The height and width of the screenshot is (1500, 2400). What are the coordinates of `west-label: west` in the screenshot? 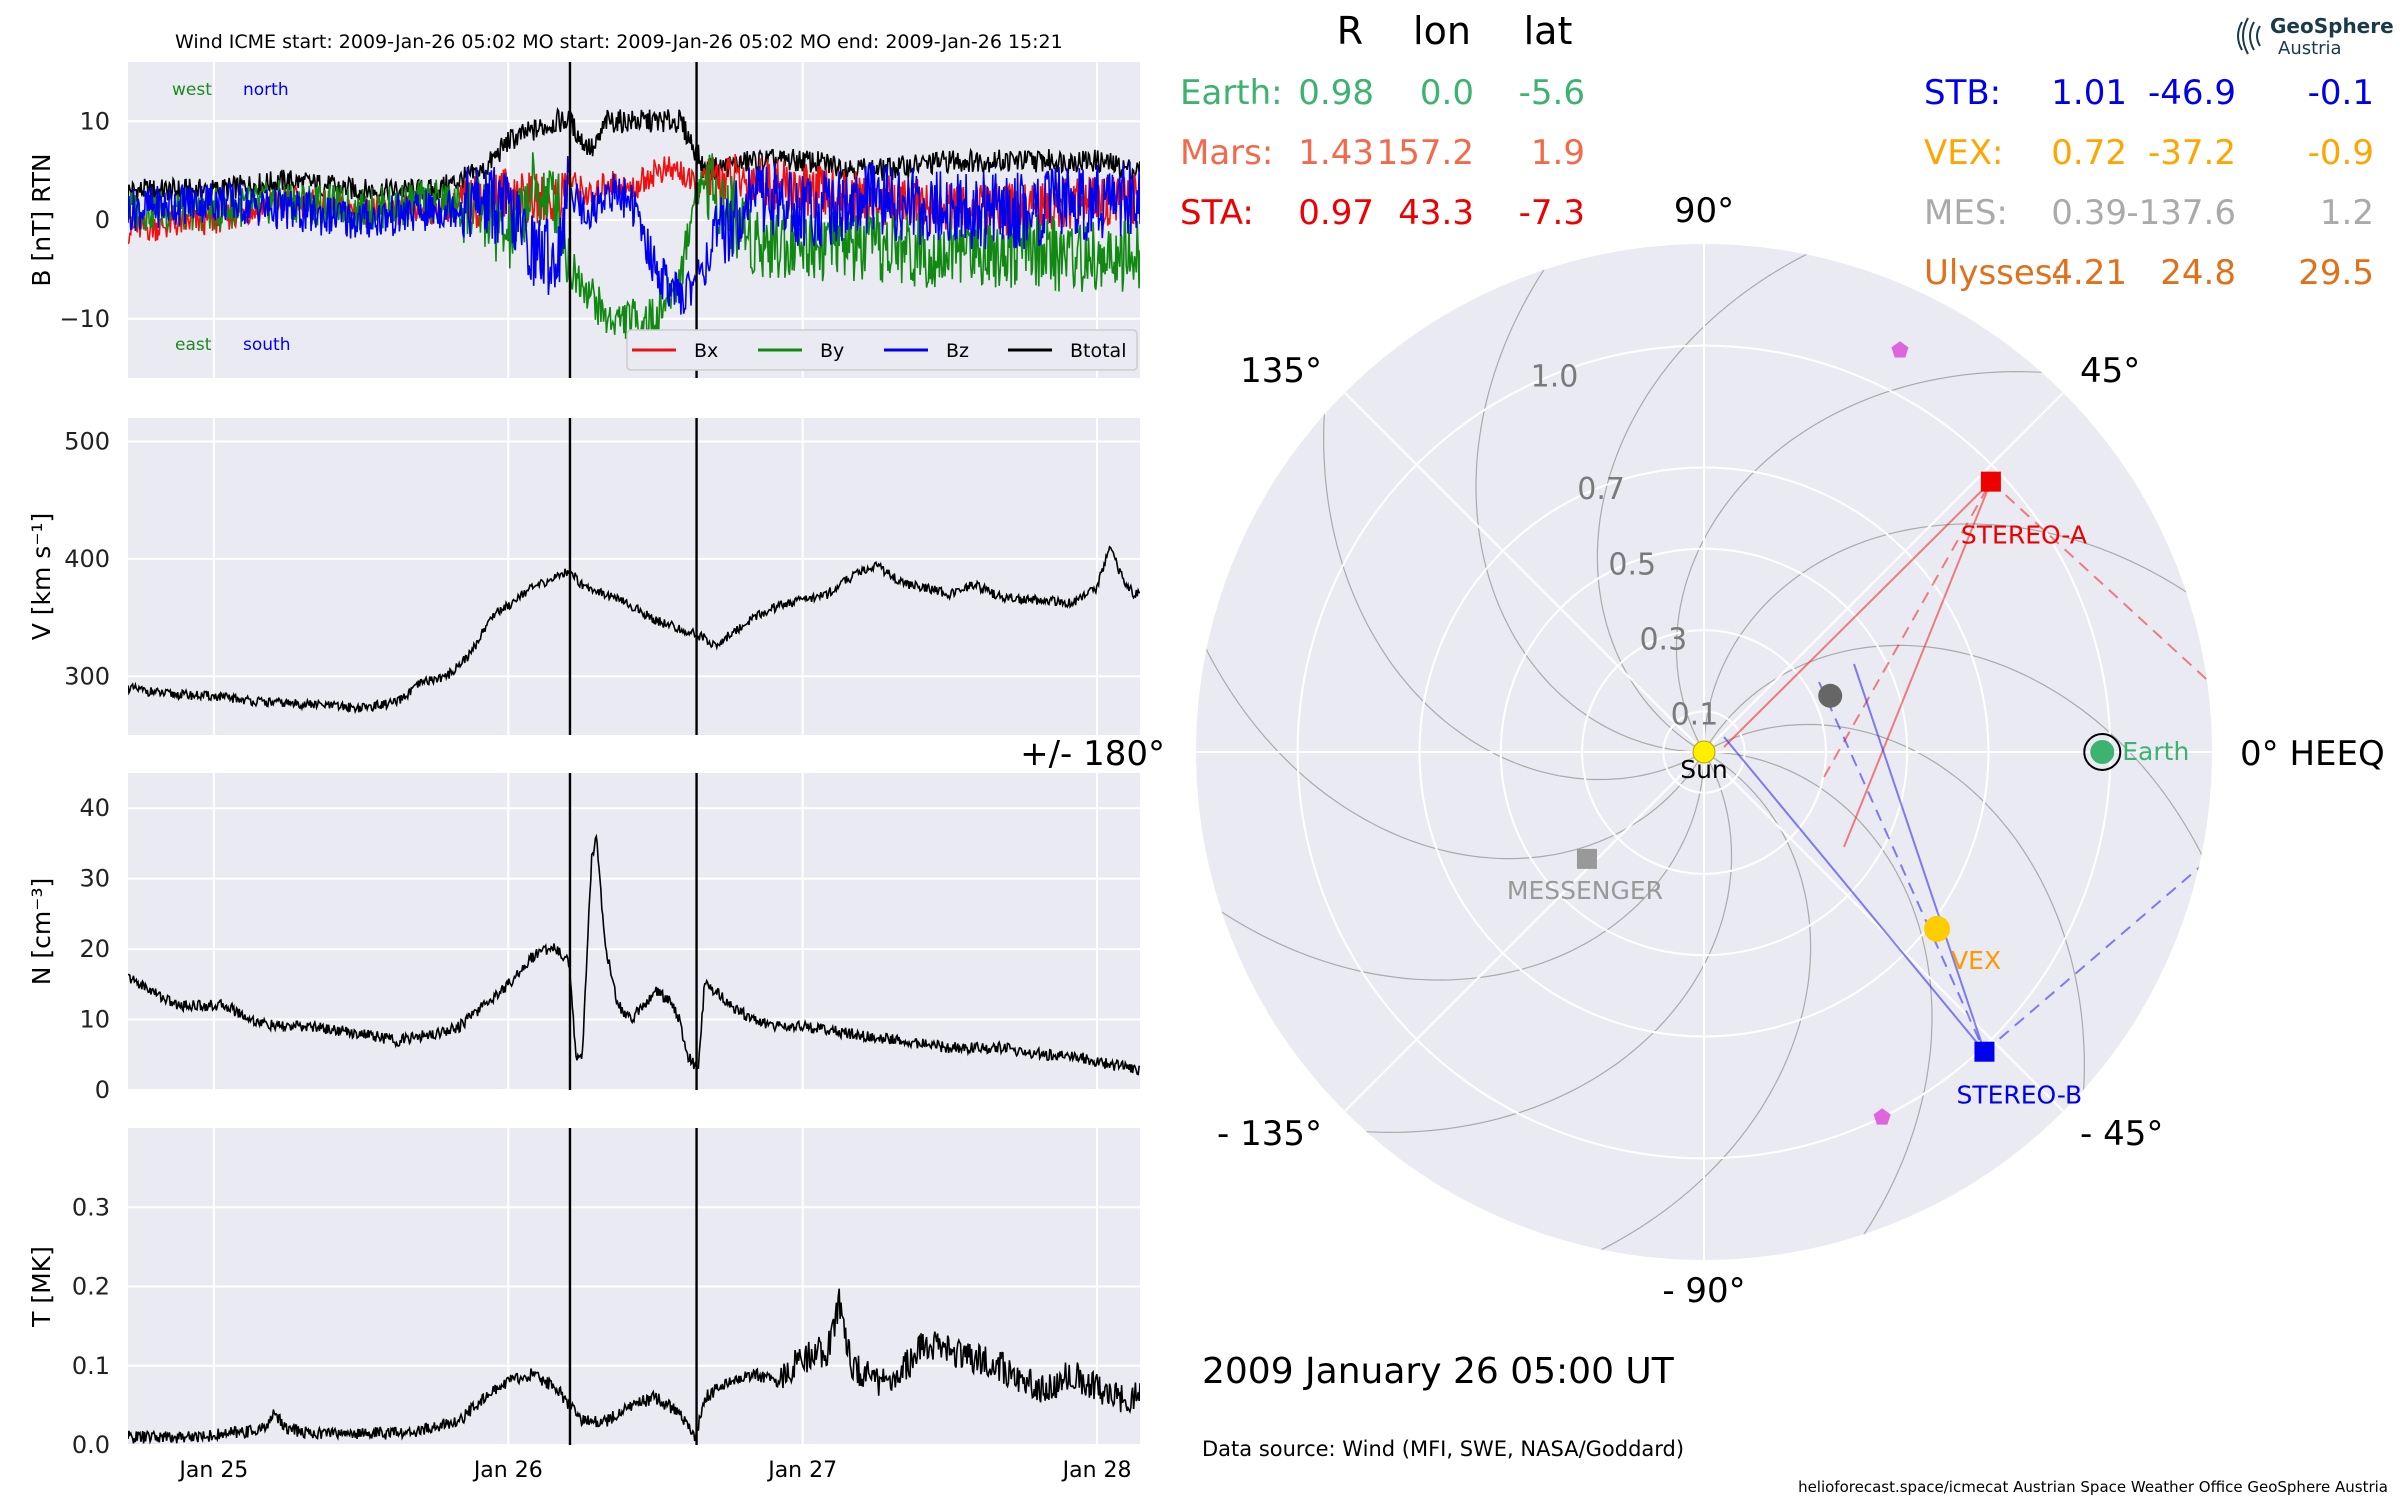 It's located at (192, 90).